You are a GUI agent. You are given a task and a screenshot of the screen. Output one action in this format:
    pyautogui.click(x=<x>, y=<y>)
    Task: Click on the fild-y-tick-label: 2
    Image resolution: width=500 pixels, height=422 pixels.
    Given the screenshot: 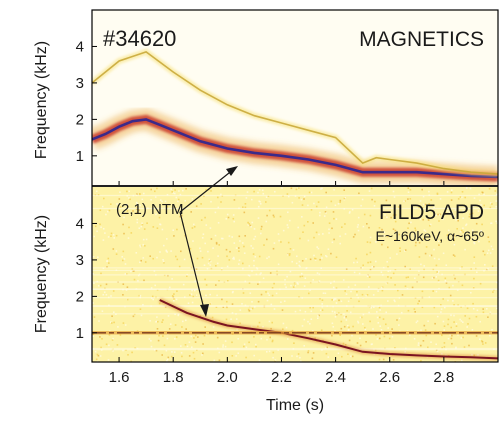 What is the action you would take?
    pyautogui.click(x=80, y=296)
    